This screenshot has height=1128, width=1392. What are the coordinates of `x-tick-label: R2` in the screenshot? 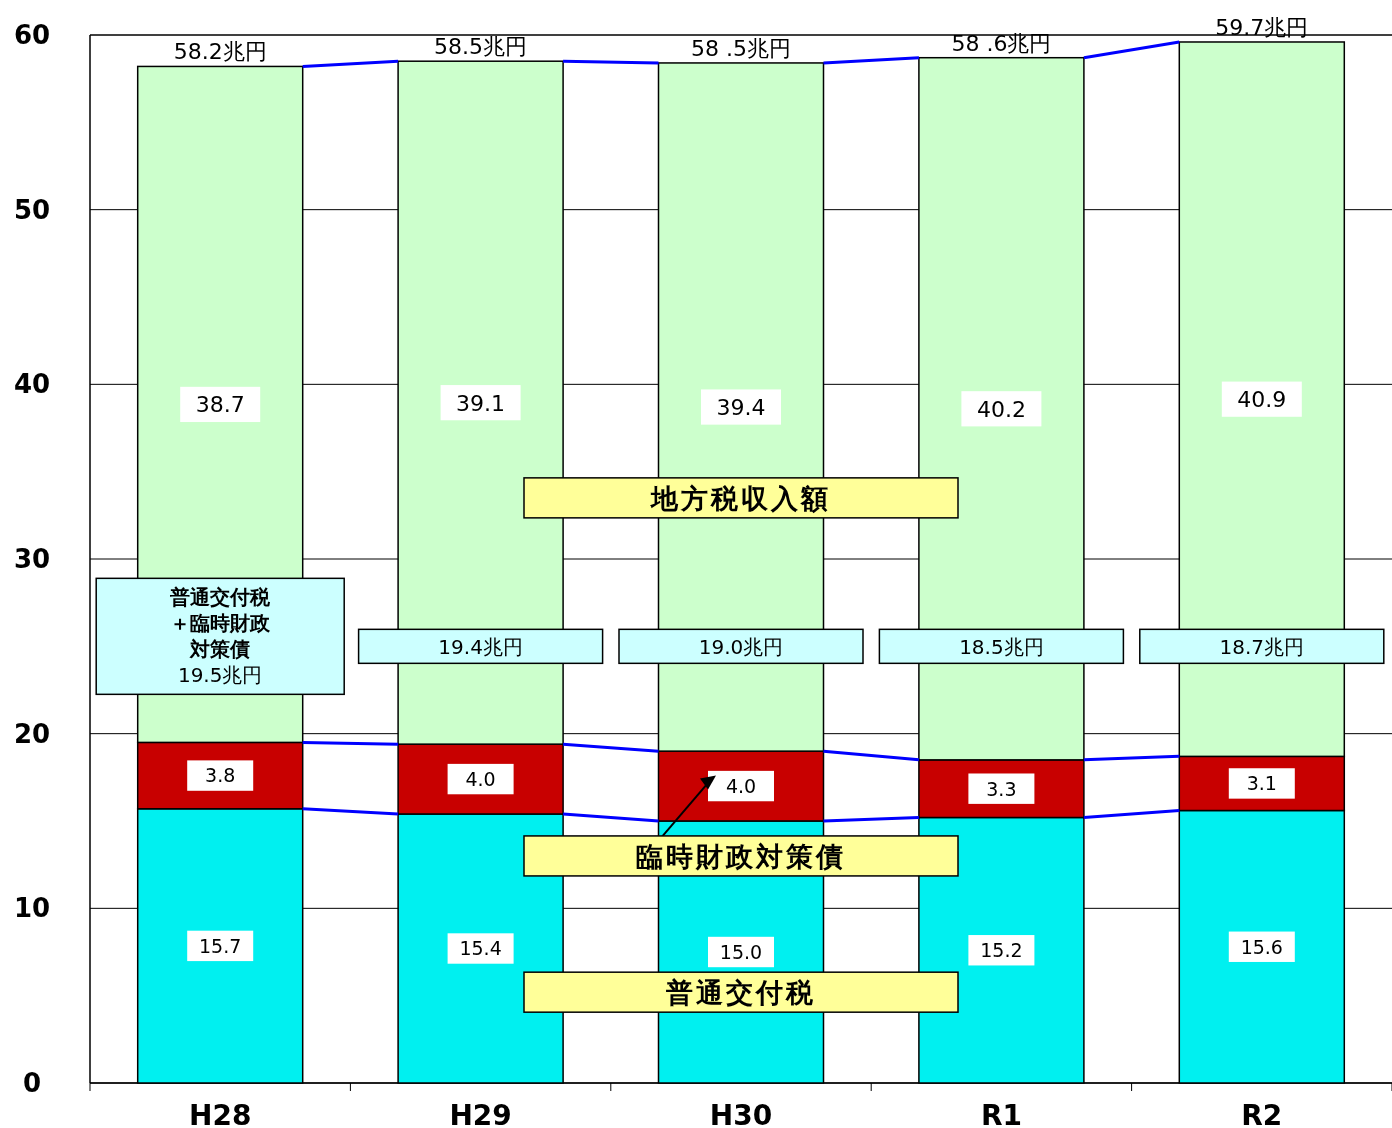 It's located at (1262, 1113).